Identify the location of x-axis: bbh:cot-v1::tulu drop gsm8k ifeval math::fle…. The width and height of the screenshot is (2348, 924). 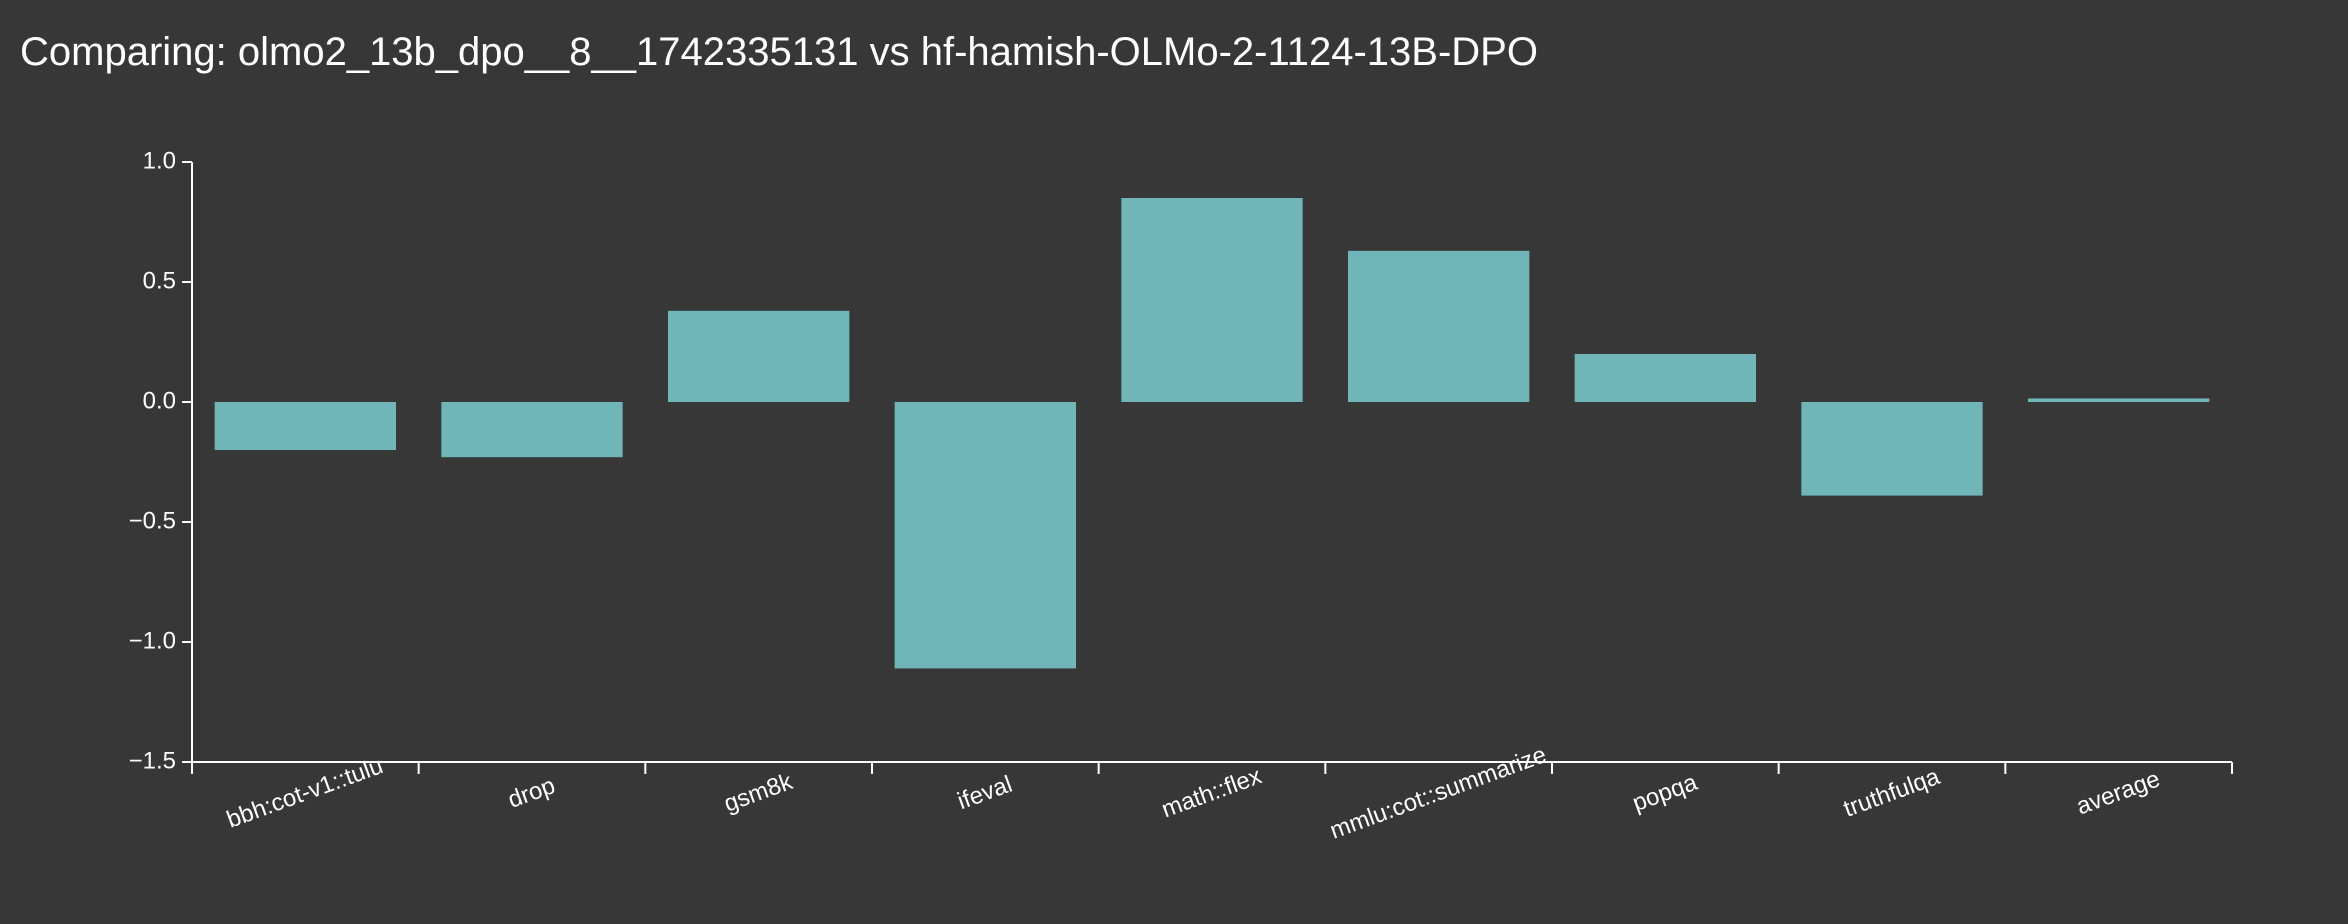
(1212, 793).